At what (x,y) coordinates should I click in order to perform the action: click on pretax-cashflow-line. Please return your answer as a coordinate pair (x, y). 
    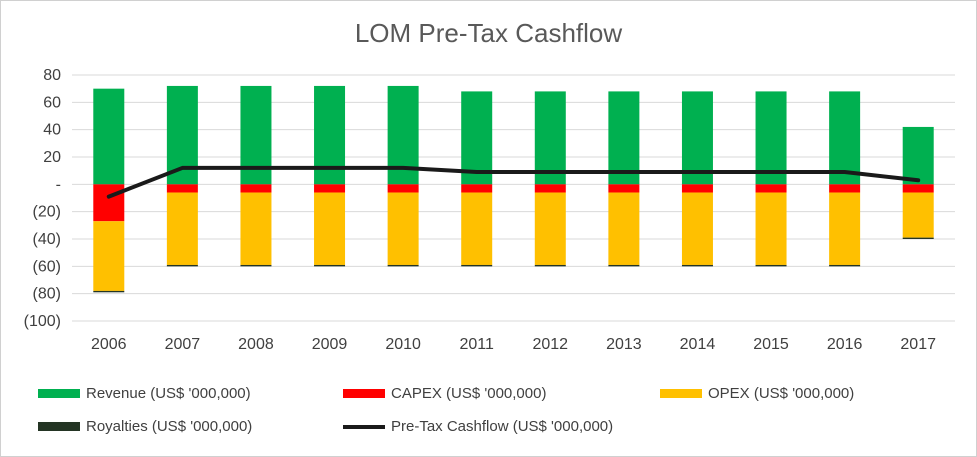
    Looking at the image, I should click on (513, 182).